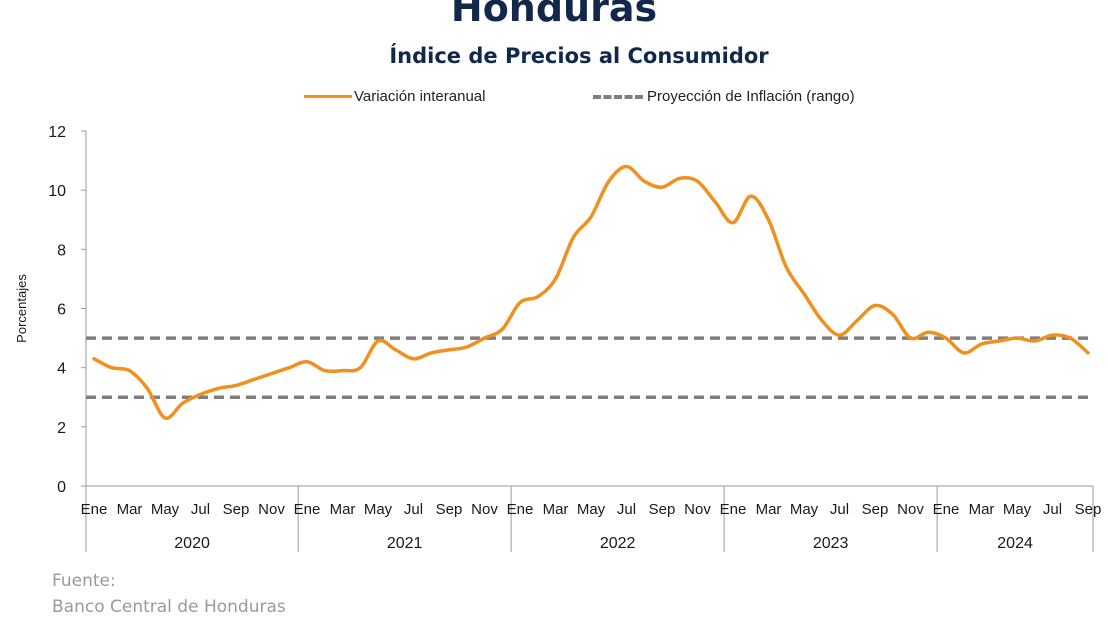 This screenshot has height=617, width=1108. Describe the element at coordinates (57, 191) in the screenshot. I see `y-tick-label: 10` at that location.